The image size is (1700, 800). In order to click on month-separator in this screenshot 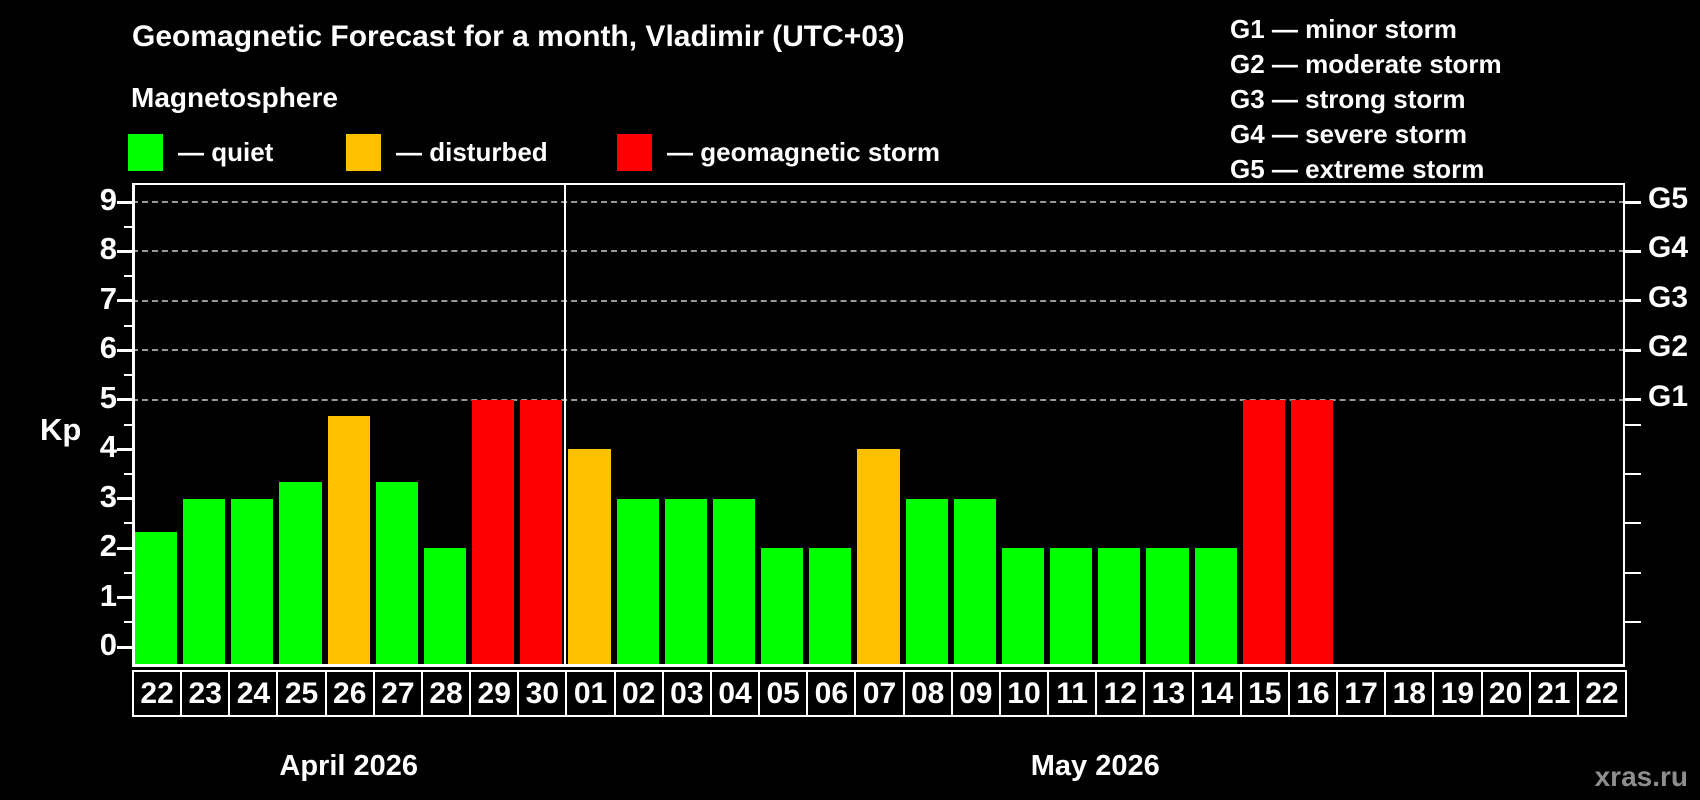, I will do `click(565, 425)`.